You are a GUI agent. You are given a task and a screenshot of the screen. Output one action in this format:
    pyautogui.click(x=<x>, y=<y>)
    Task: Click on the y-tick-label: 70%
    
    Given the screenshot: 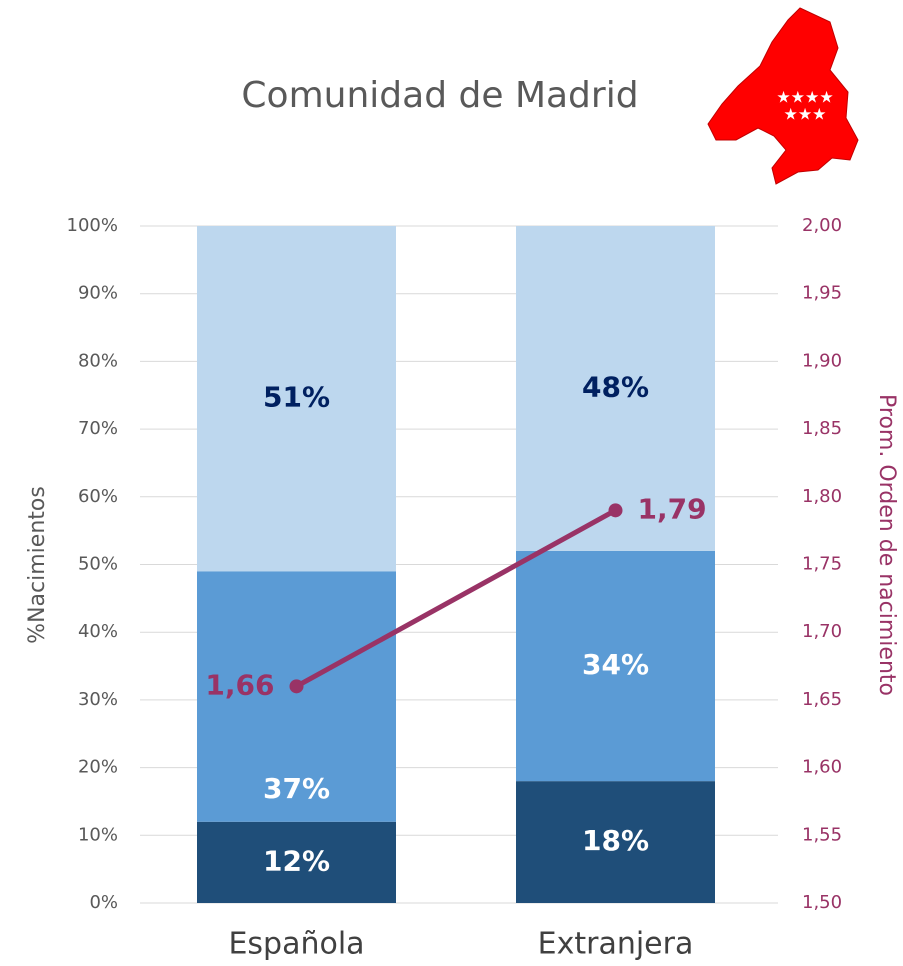 What is the action you would take?
    pyautogui.click(x=98, y=428)
    